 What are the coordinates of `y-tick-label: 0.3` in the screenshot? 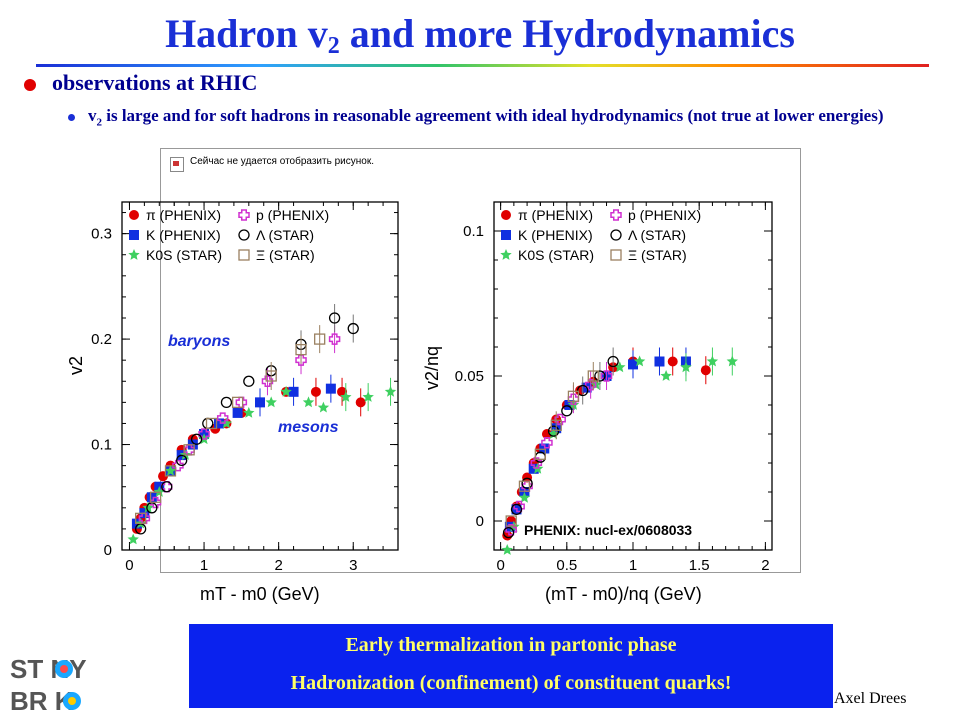 It's located at (101, 234).